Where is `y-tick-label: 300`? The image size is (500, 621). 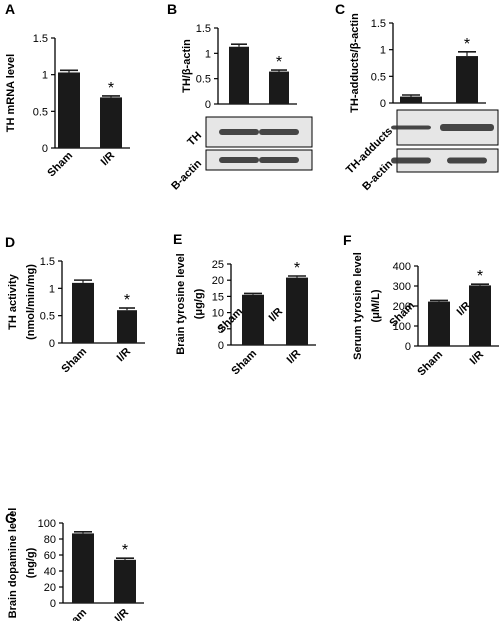 y-tick-label: 300 is located at coordinates (402, 287).